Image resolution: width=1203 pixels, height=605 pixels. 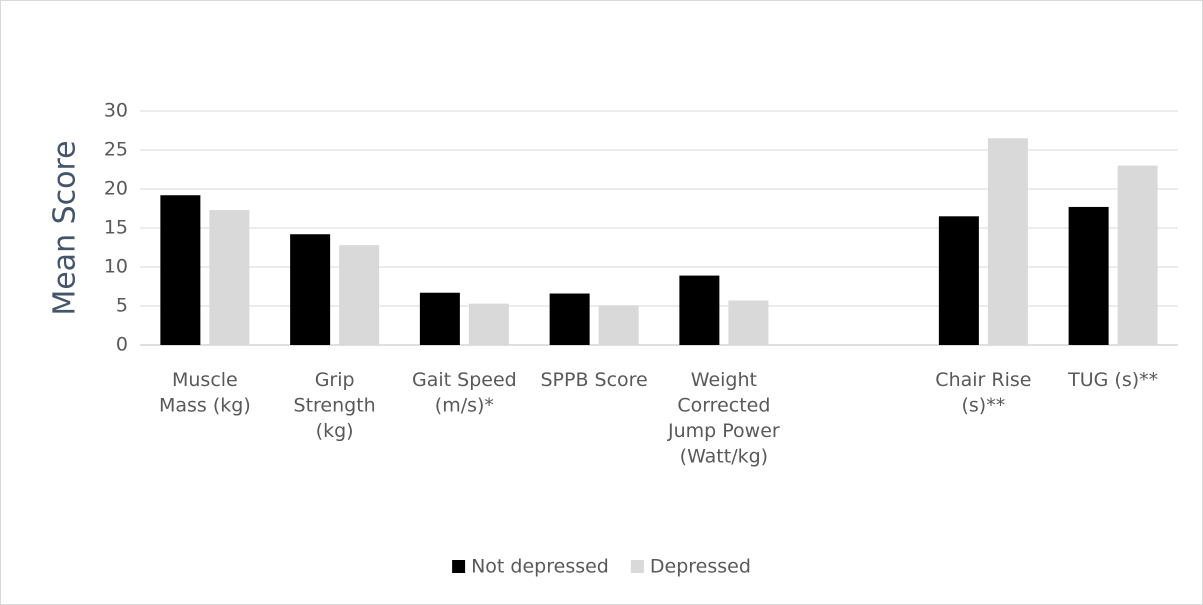 I want to click on y-axis-title: Mean Score, so click(x=65, y=227).